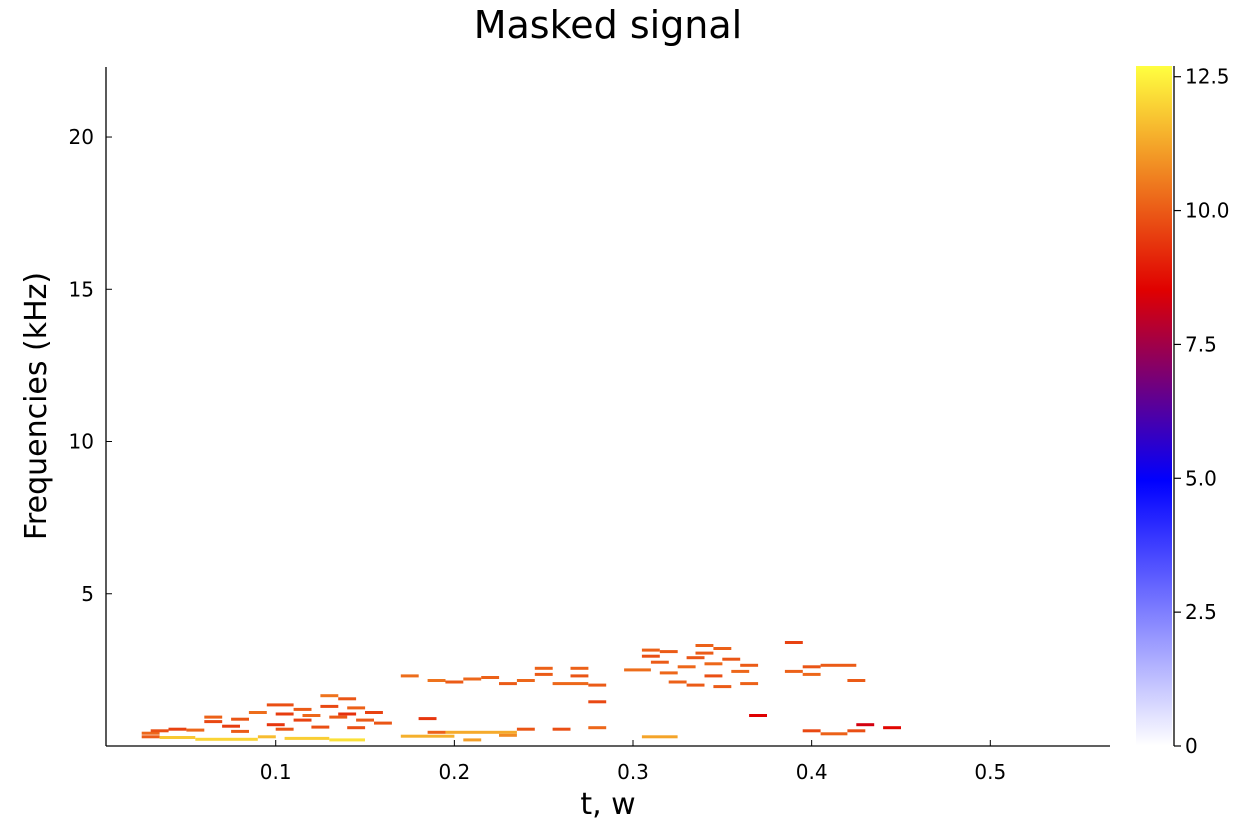  I want to click on y-tick-label: 10, so click(81, 442).